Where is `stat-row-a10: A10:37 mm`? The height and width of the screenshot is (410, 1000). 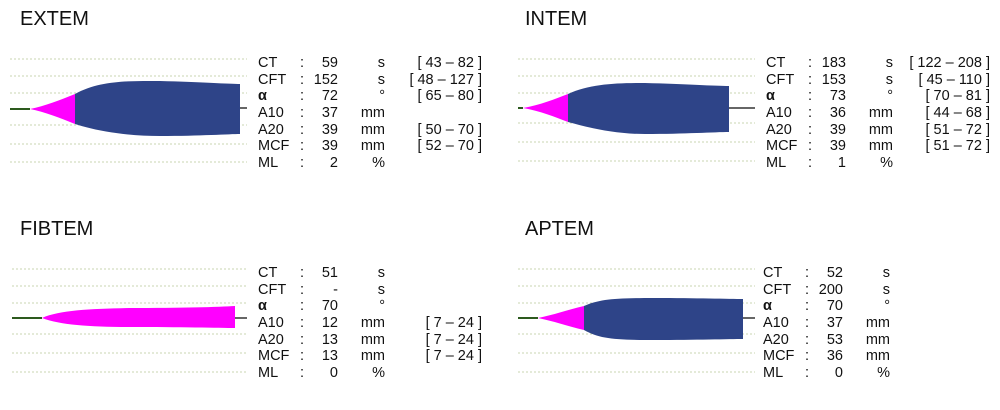 stat-row-a10: A10:37 mm is located at coordinates (373, 113).